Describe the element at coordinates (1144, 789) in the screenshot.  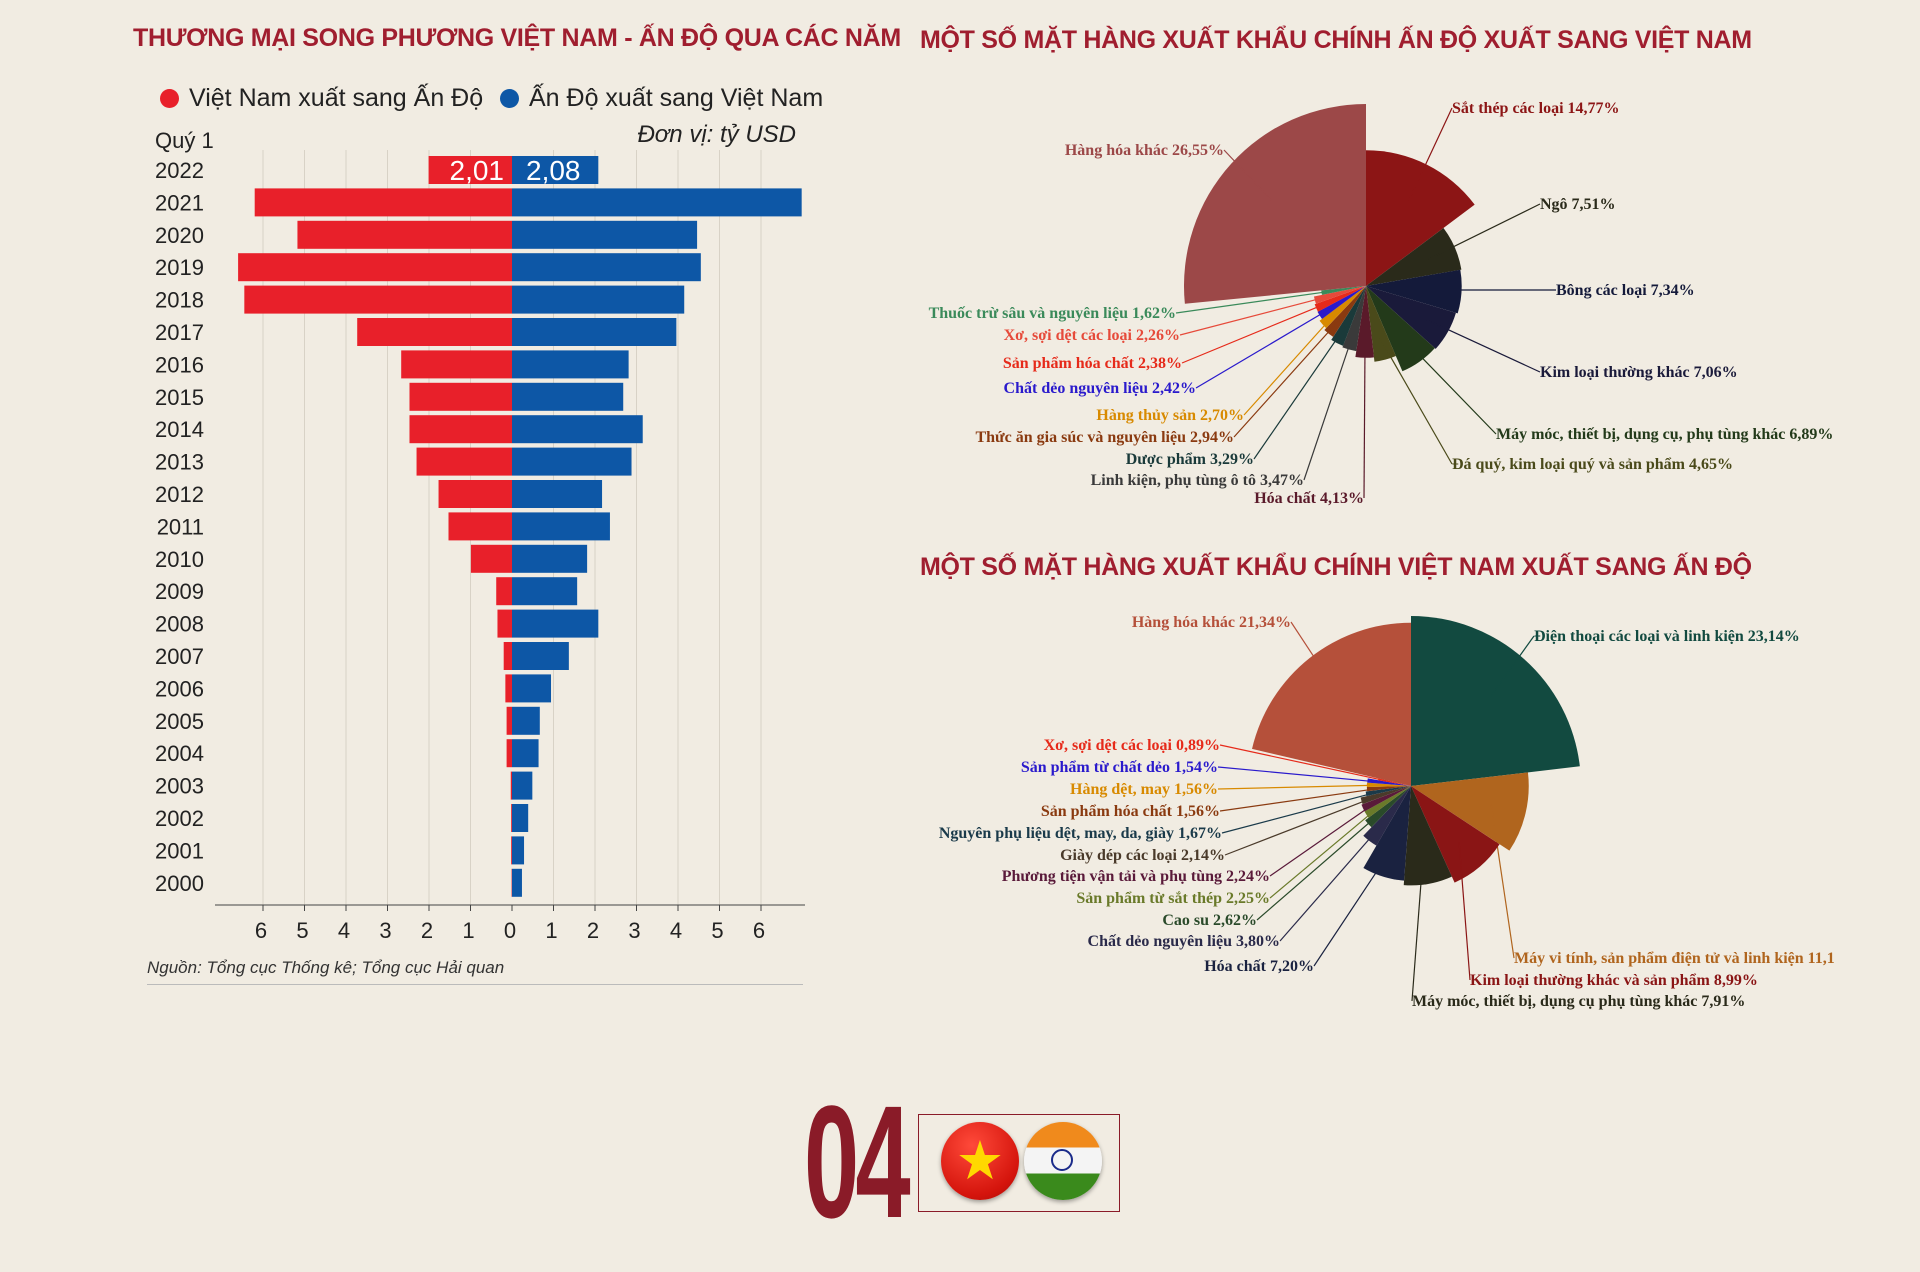
I see `pie-slice-label: Hàng dệt, may 1,56%` at that location.